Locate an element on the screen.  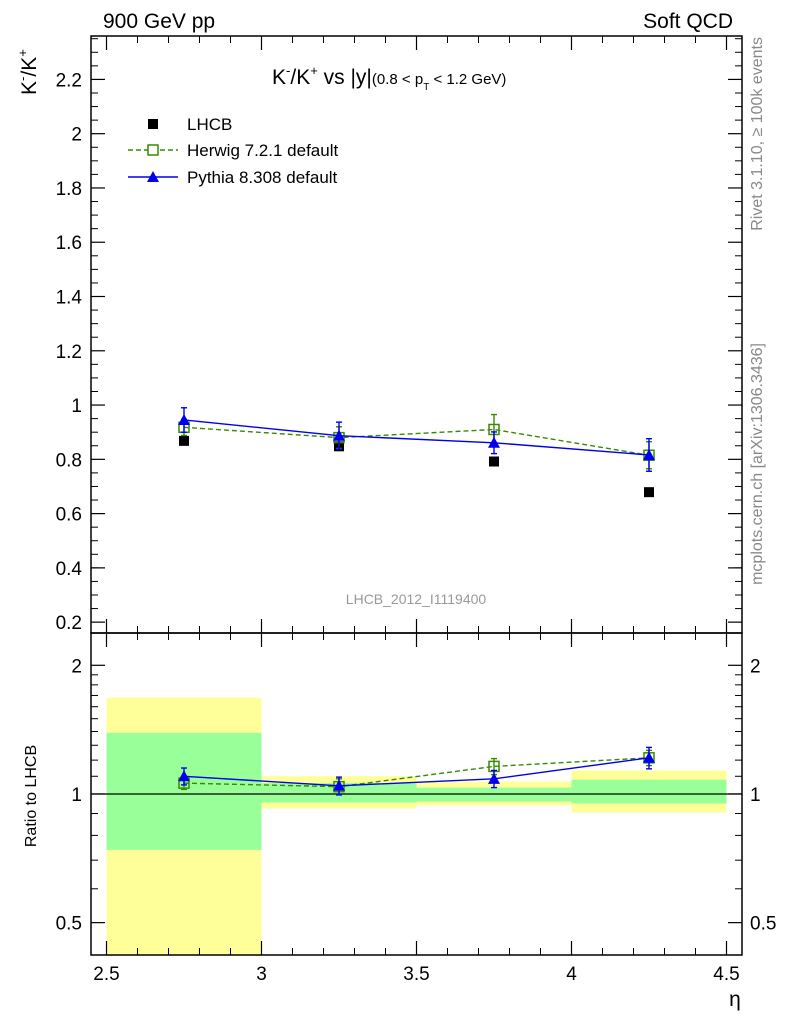
title-kminus: K is located at coordinates (279, 77).